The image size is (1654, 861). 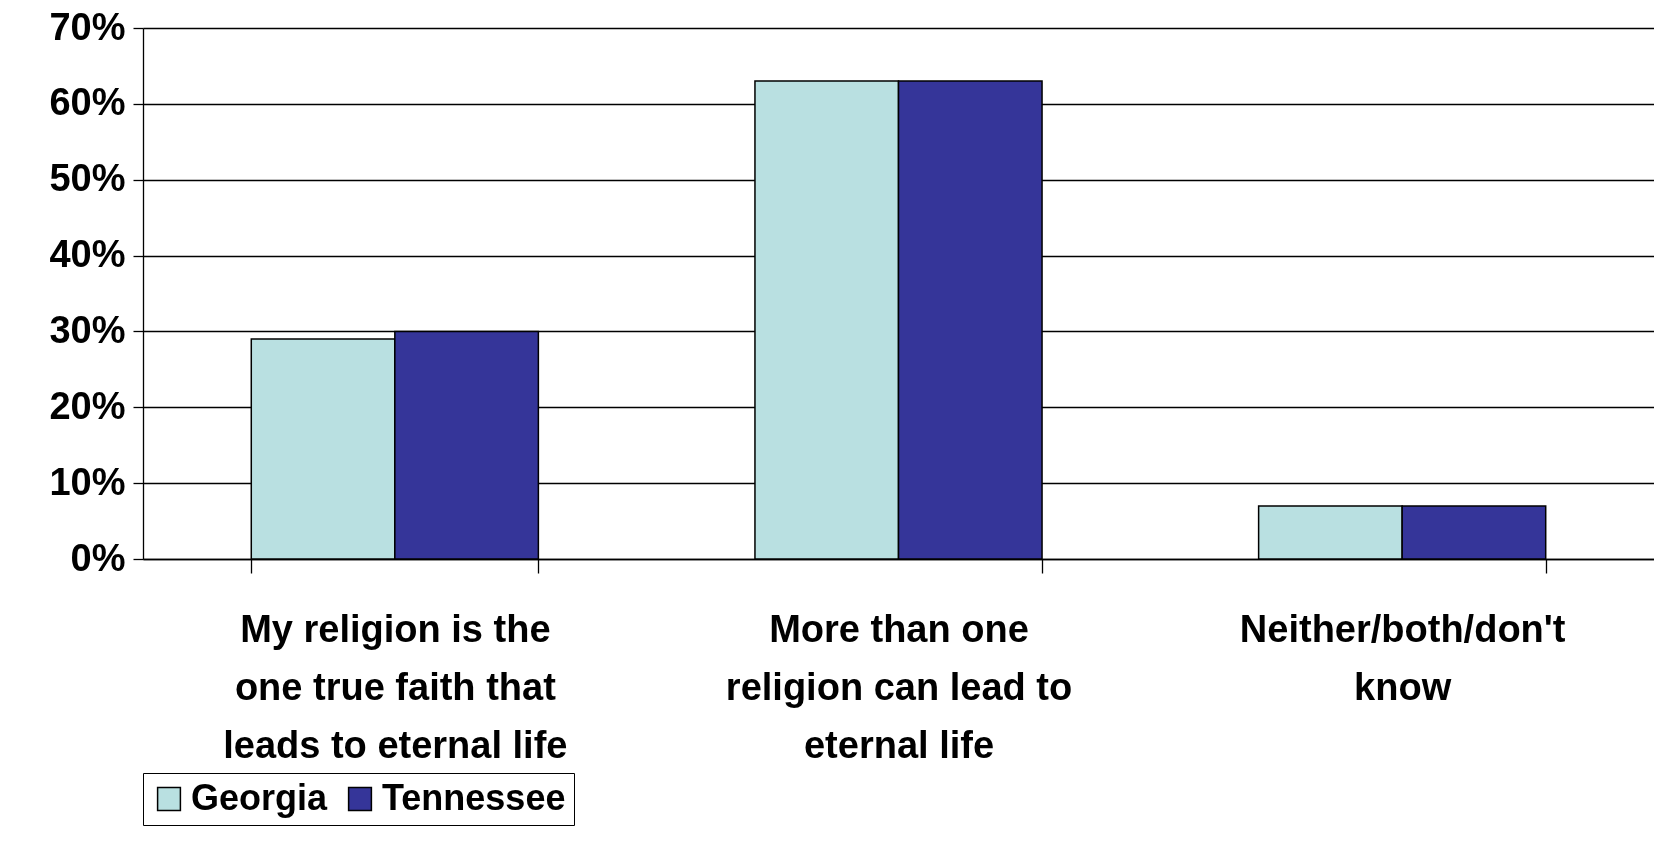 What do you see at coordinates (474, 797) in the screenshot?
I see `legend-label: Tennessee` at bounding box center [474, 797].